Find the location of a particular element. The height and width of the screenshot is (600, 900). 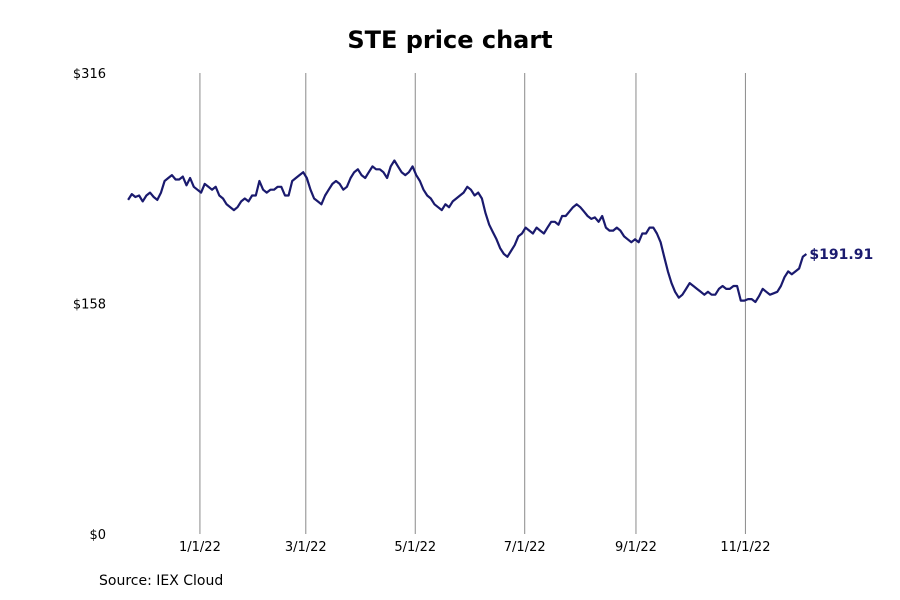

x-tick-label: 11/1/22 is located at coordinates (745, 547).